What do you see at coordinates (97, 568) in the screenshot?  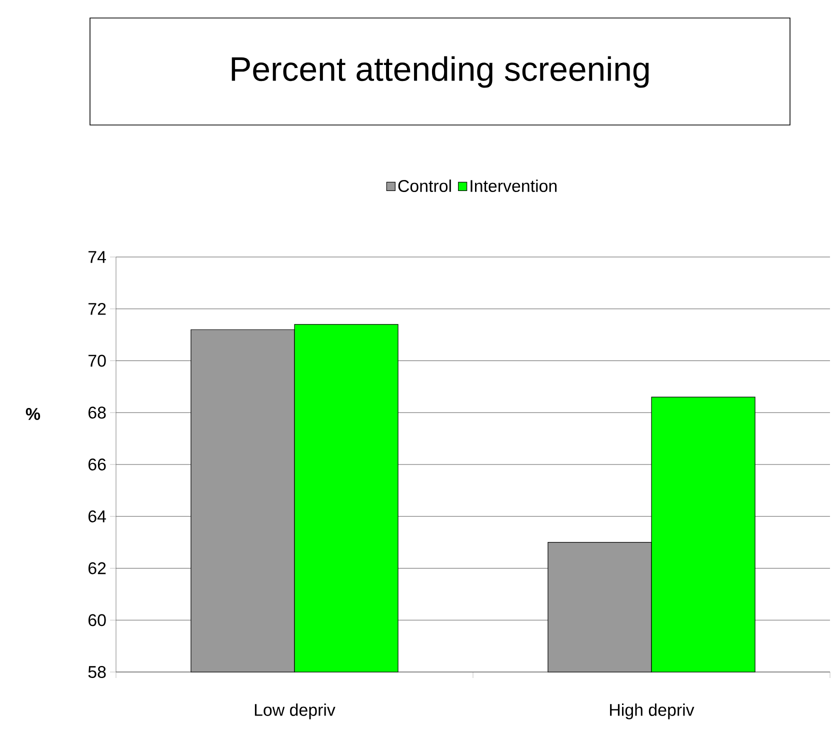 I see `y-tick-label: 62` at bounding box center [97, 568].